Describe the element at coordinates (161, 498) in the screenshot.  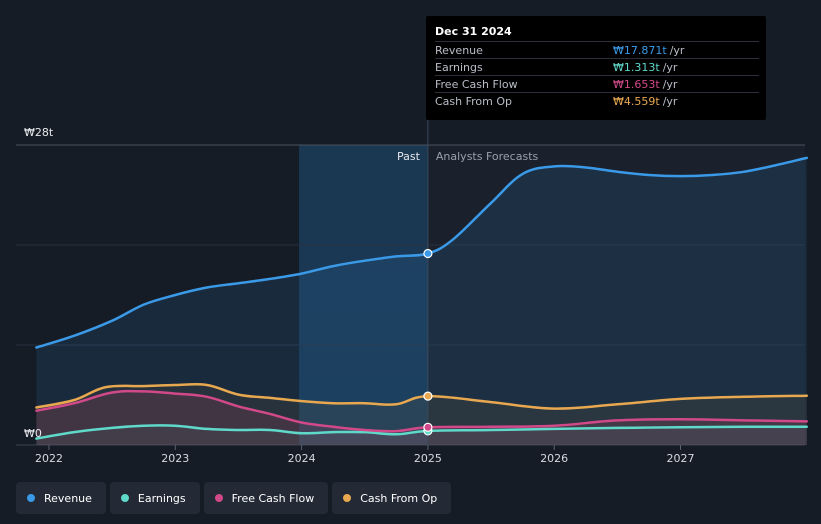
I see `legend-label: Earnings` at that location.